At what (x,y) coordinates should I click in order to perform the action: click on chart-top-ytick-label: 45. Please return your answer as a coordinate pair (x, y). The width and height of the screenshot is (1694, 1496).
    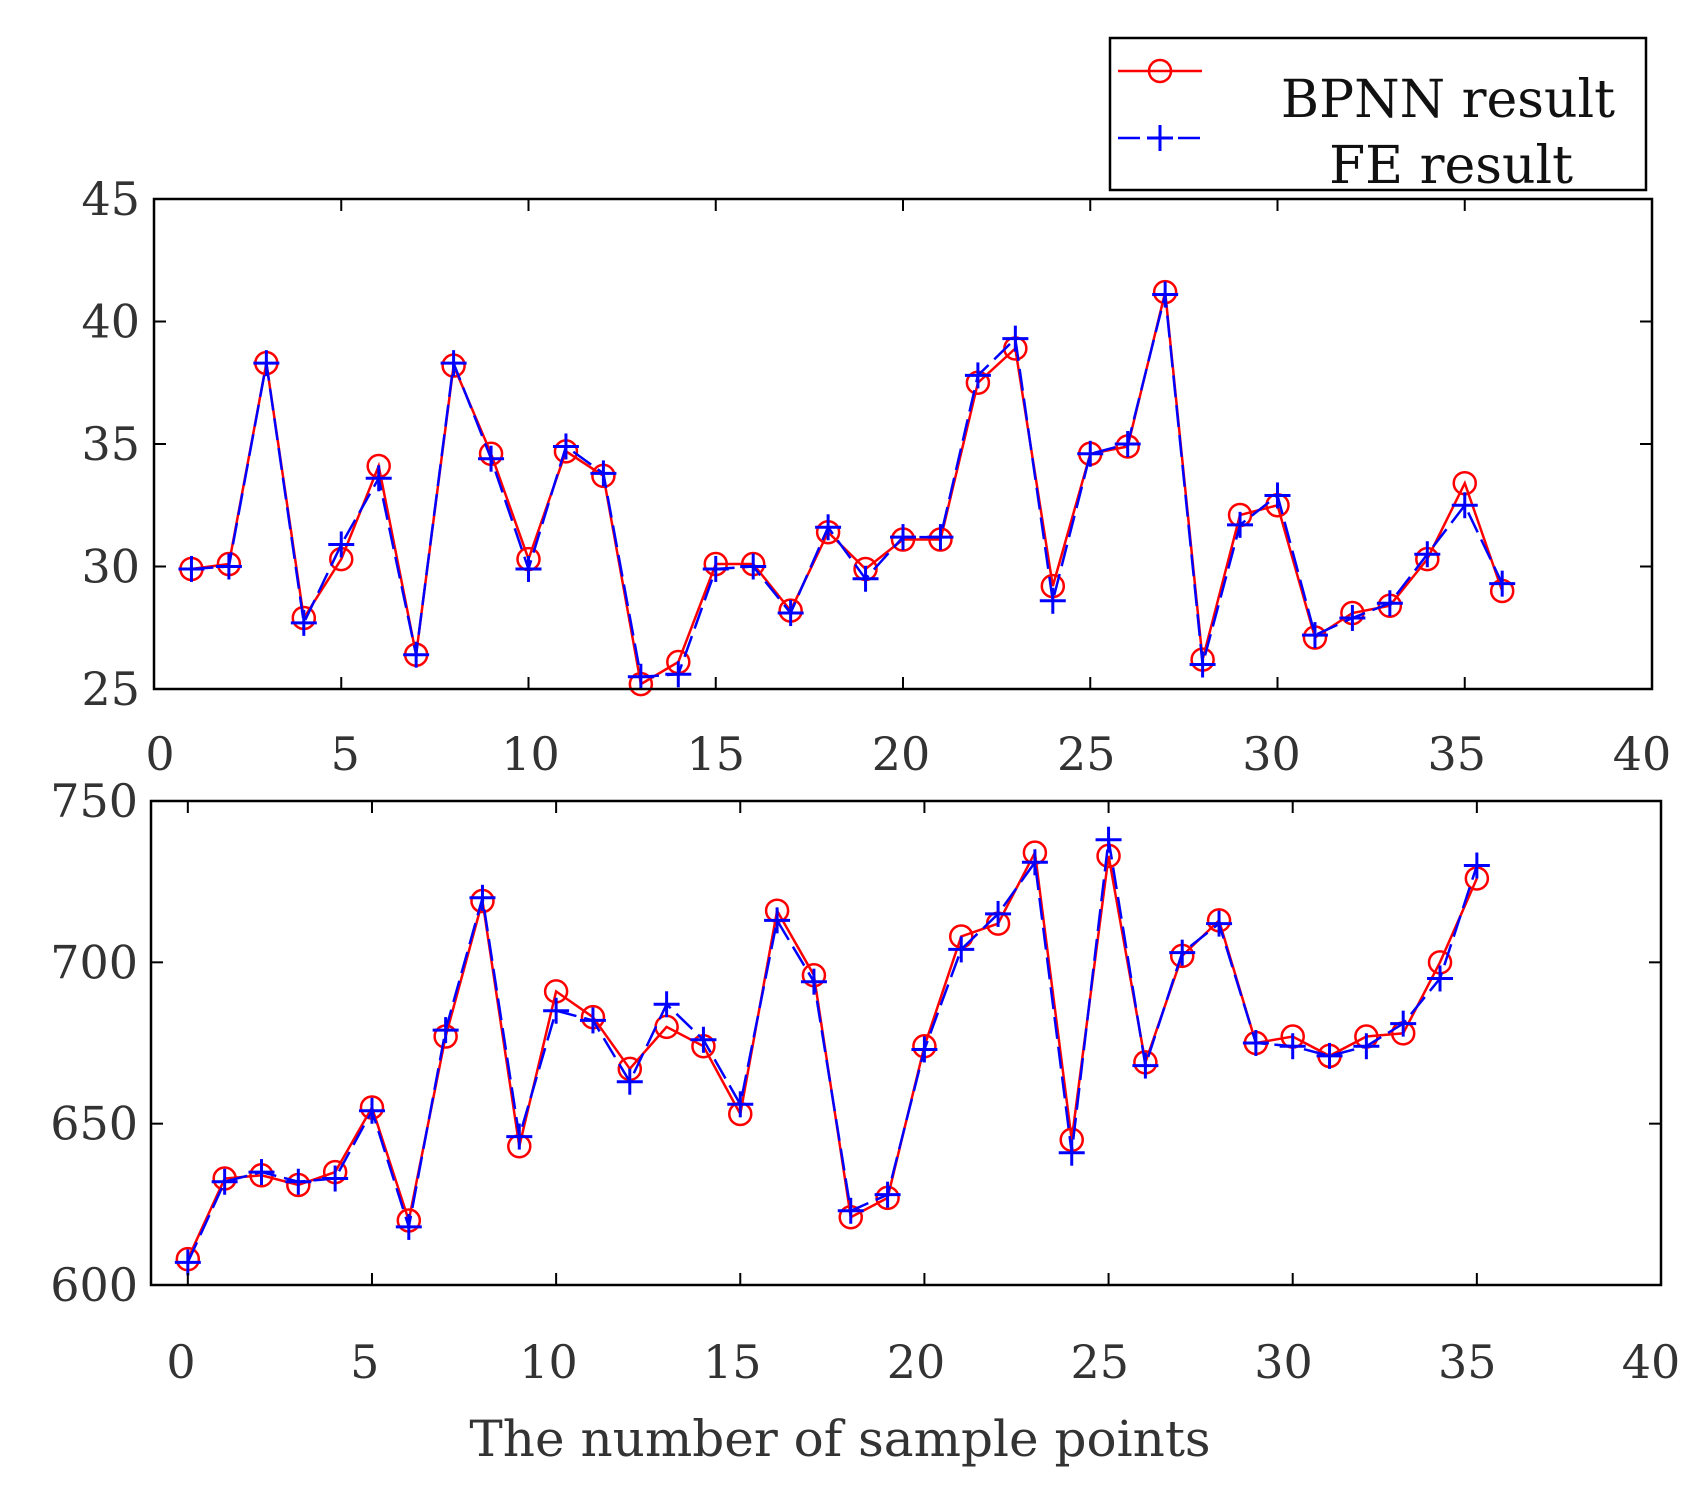
    Looking at the image, I should click on (110, 199).